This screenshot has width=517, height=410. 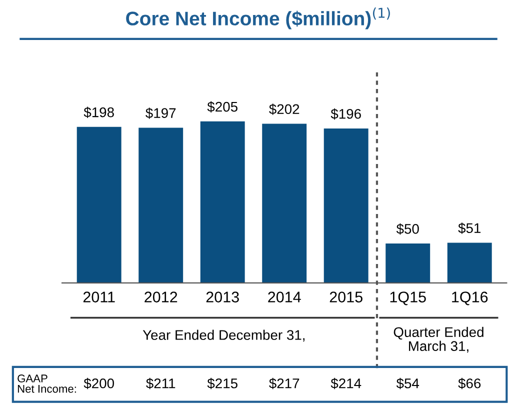 I want to click on x-tick-label: 2014, so click(x=284, y=297).